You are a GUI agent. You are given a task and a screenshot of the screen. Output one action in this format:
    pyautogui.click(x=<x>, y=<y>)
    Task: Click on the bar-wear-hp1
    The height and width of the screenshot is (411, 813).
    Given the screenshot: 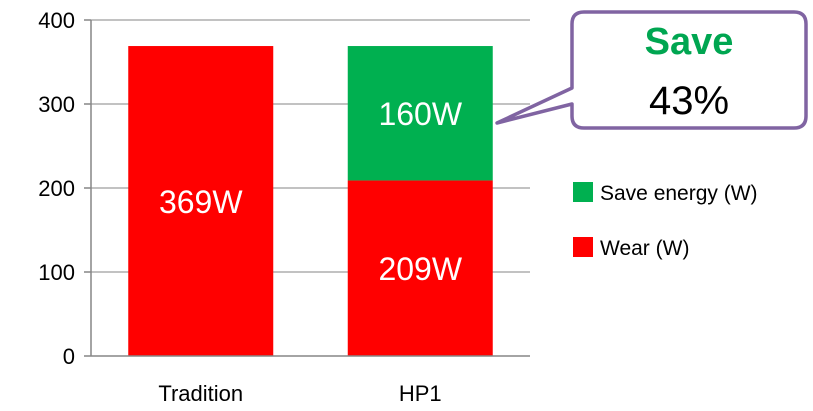 What is the action you would take?
    pyautogui.click(x=420, y=268)
    